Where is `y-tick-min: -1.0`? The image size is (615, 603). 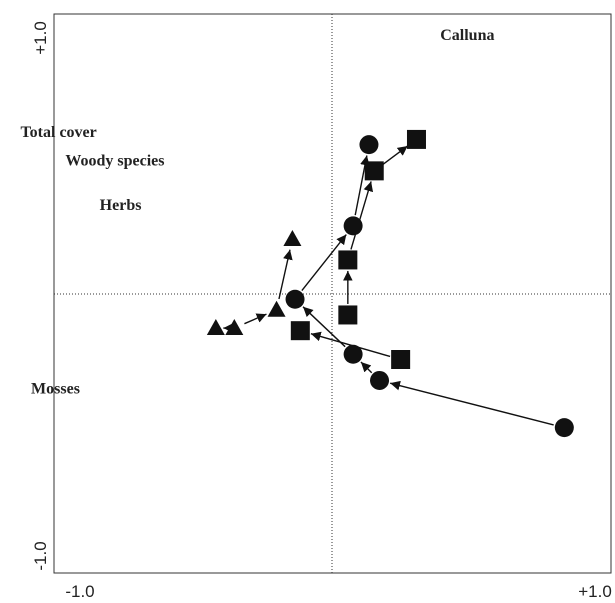 y-tick-min: -1.0 is located at coordinates (40, 555).